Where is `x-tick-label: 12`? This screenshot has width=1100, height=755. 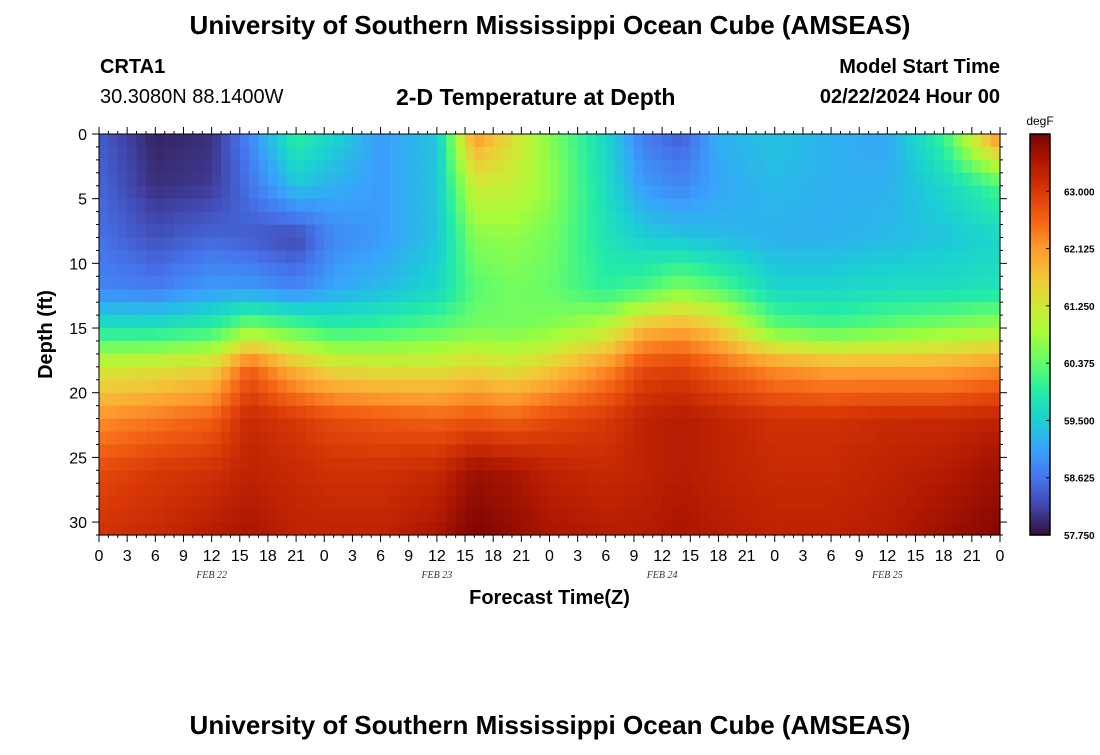 x-tick-label: 12 is located at coordinates (212, 556).